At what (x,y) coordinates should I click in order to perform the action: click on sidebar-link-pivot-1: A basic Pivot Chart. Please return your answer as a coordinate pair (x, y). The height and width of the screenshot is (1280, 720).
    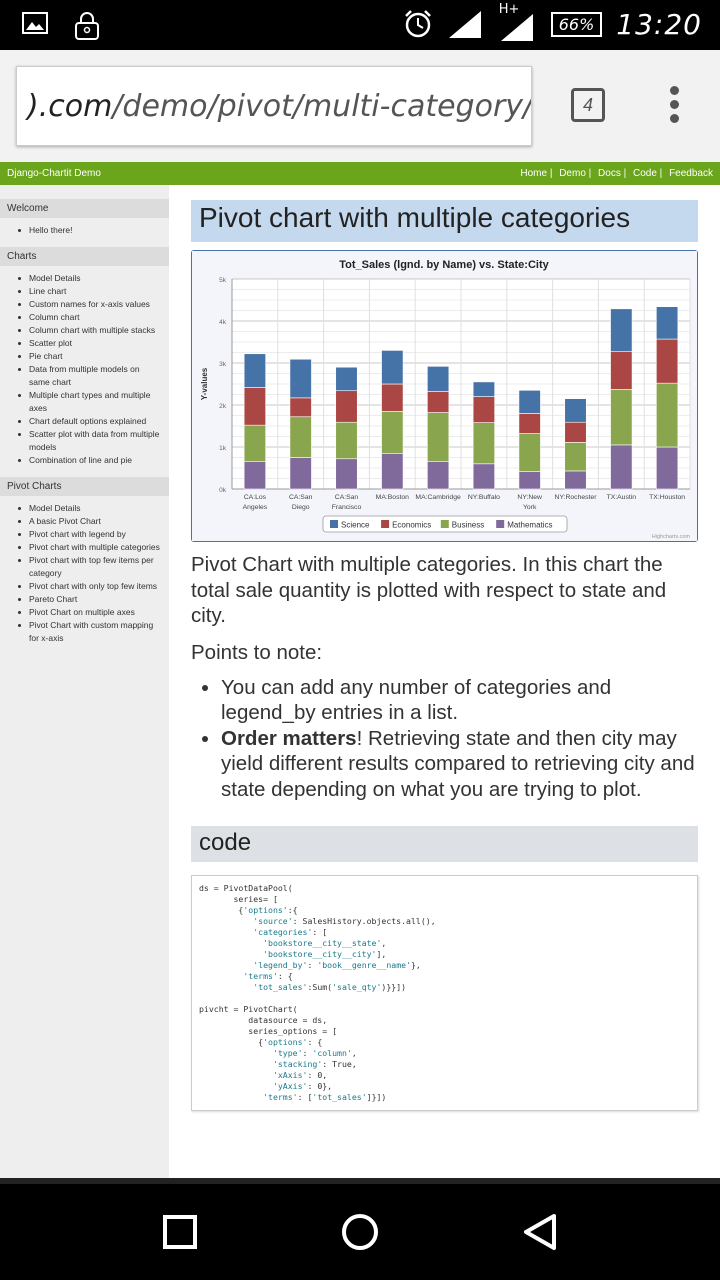
    Looking at the image, I should click on (93, 521).